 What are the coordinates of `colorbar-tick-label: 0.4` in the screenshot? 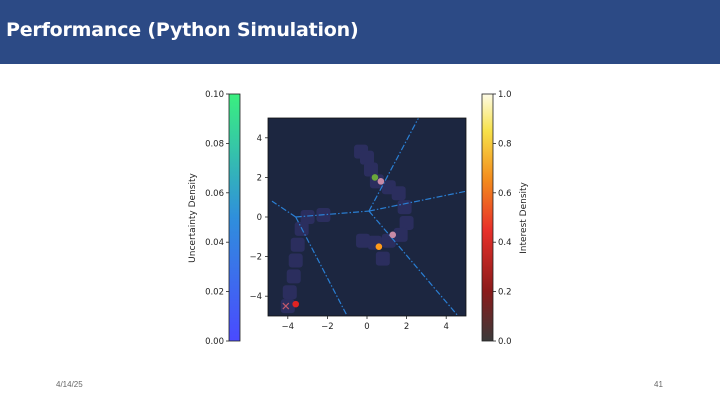 It's located at (505, 243).